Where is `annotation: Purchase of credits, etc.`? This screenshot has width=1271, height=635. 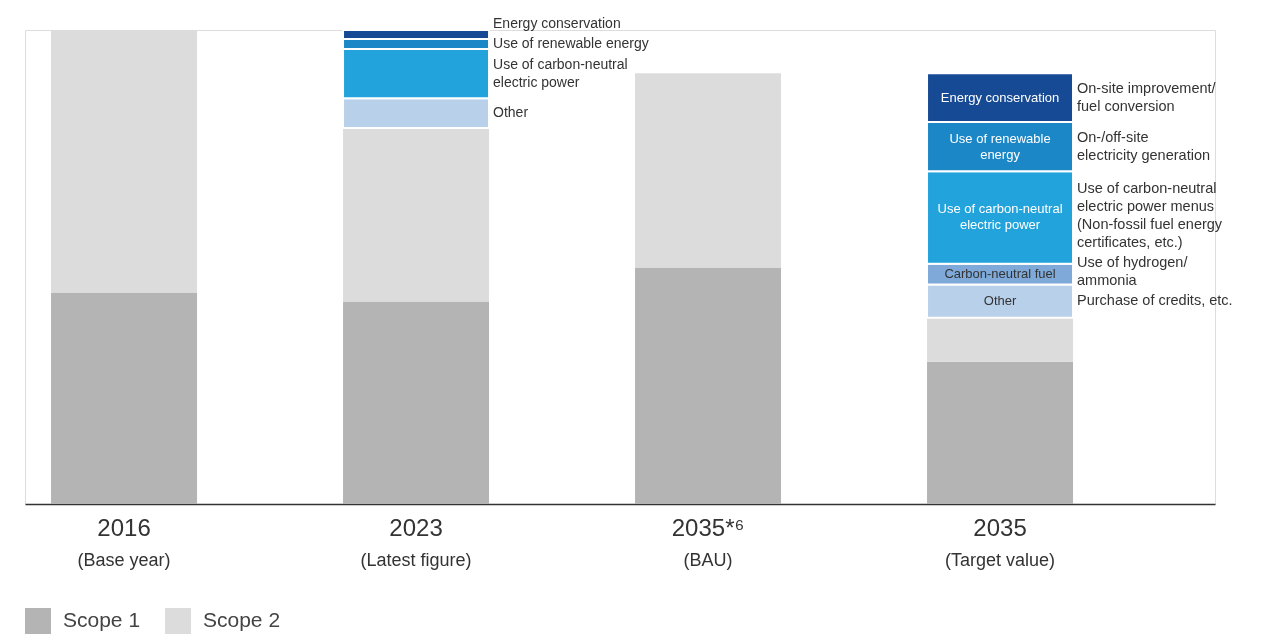 annotation: Purchase of credits, etc. is located at coordinates (1155, 300).